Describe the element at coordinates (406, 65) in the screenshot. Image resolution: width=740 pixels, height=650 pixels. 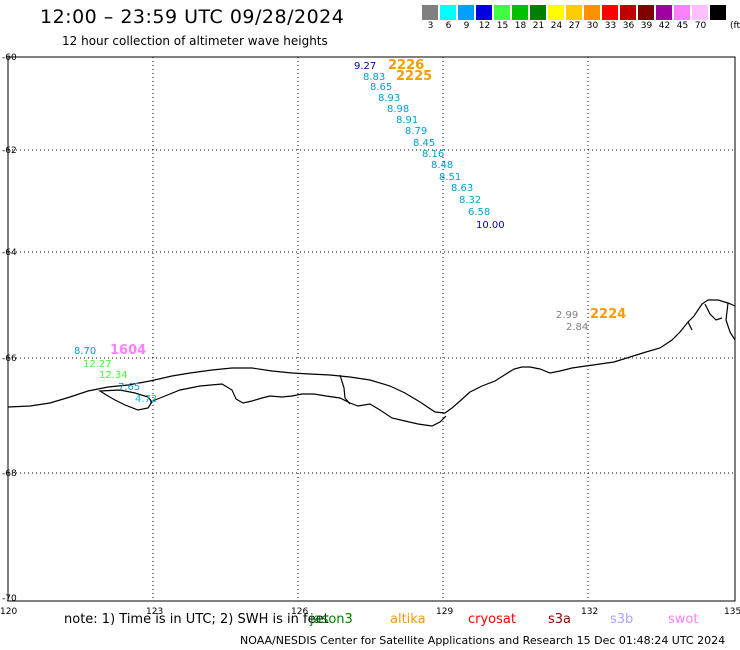
I see `pass-number: 2226` at that location.